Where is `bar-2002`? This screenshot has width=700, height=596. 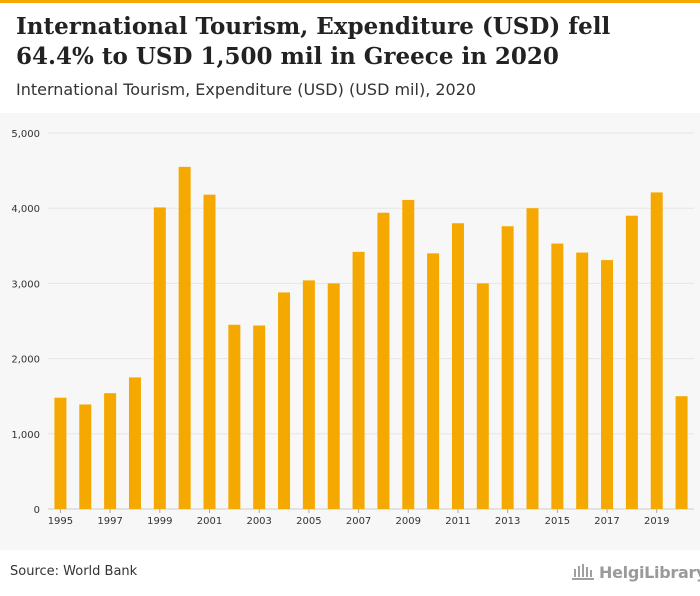 bar-2002 is located at coordinates (234, 416).